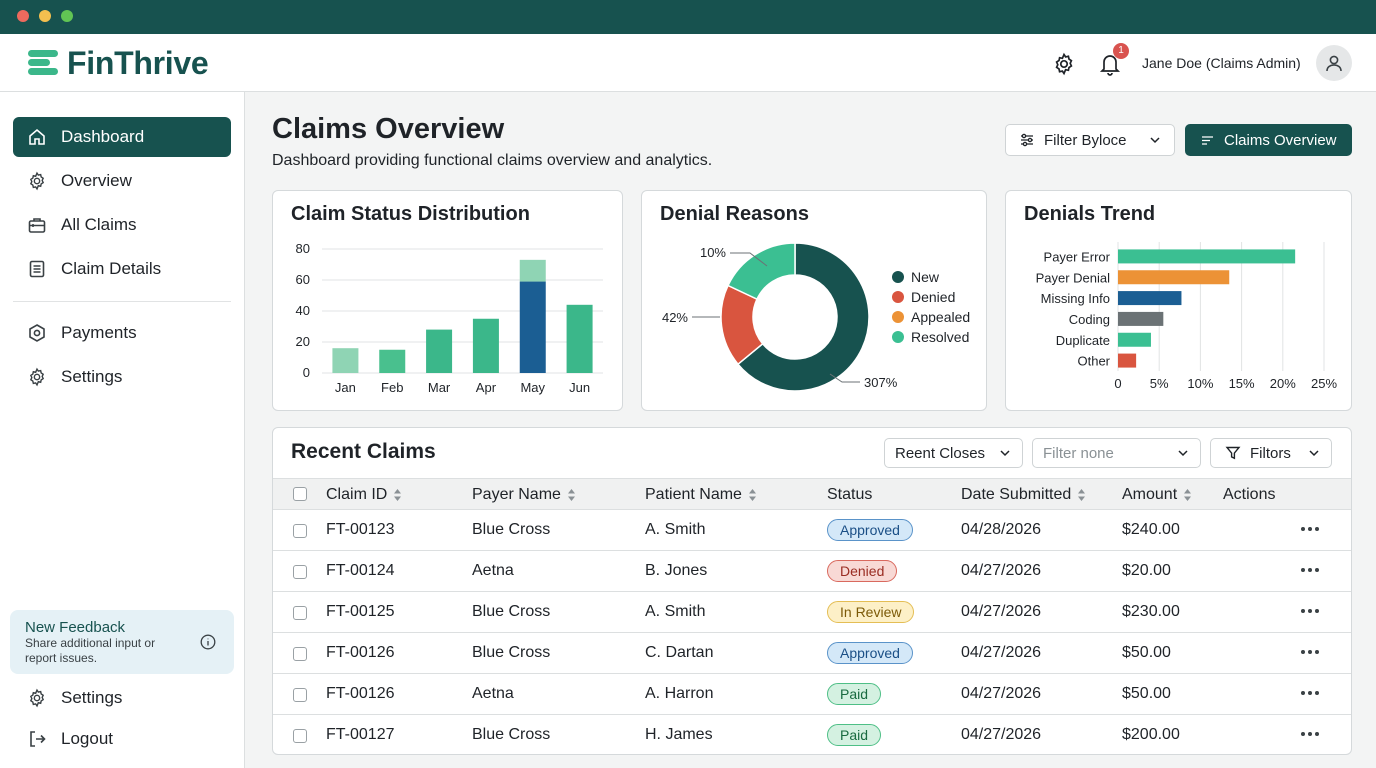 Image resolution: width=1376 pixels, height=768 pixels. Describe the element at coordinates (364, 495) in the screenshot. I see `column-header-claim-id: Claim ID` at that location.